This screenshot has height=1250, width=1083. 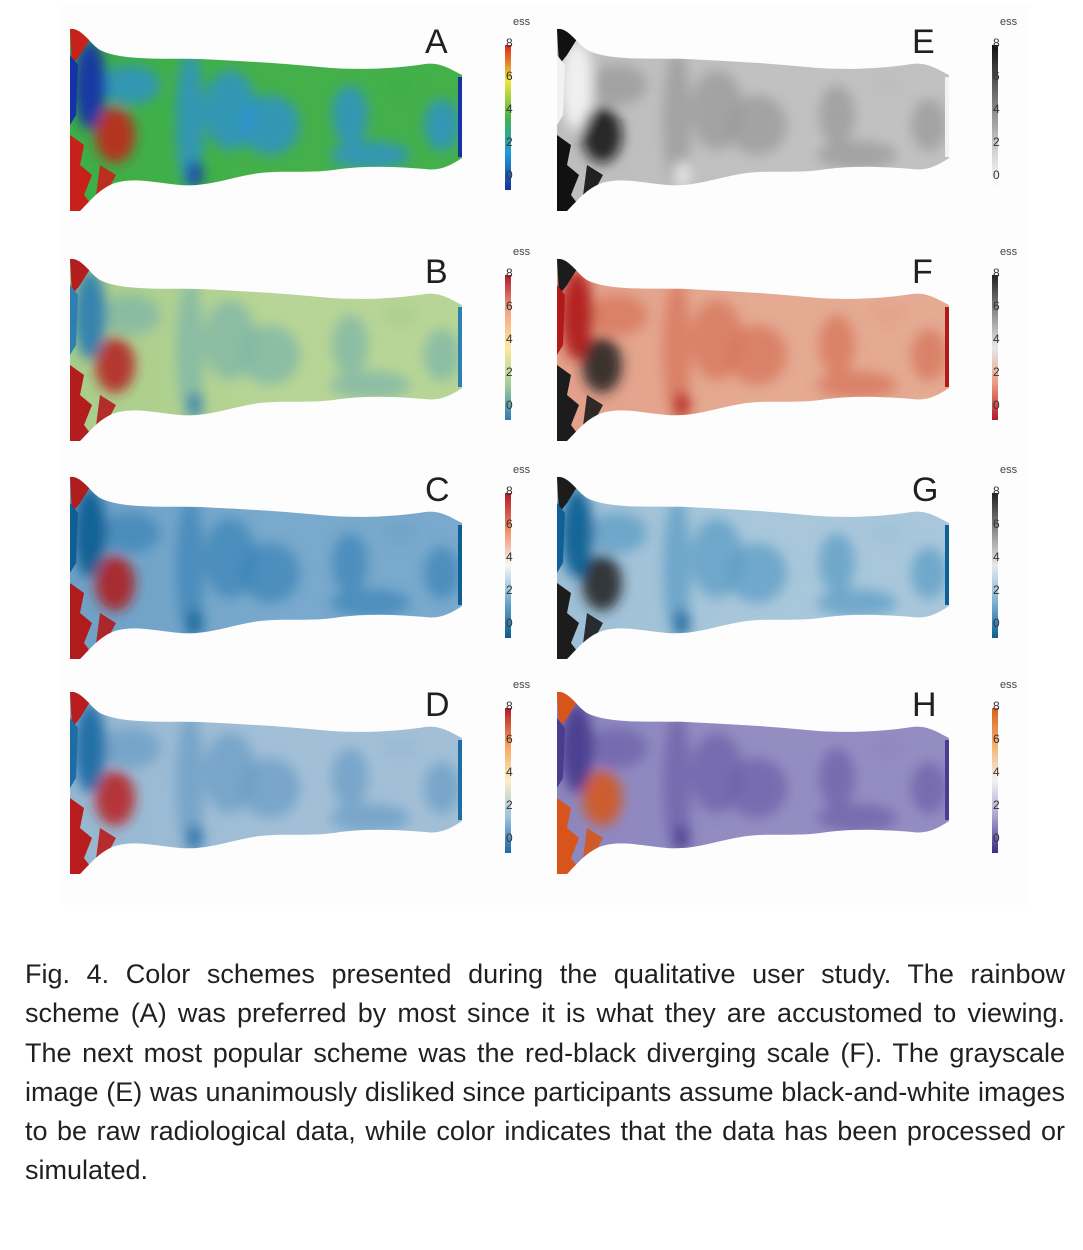 I want to click on panel-label: E, so click(x=923, y=42).